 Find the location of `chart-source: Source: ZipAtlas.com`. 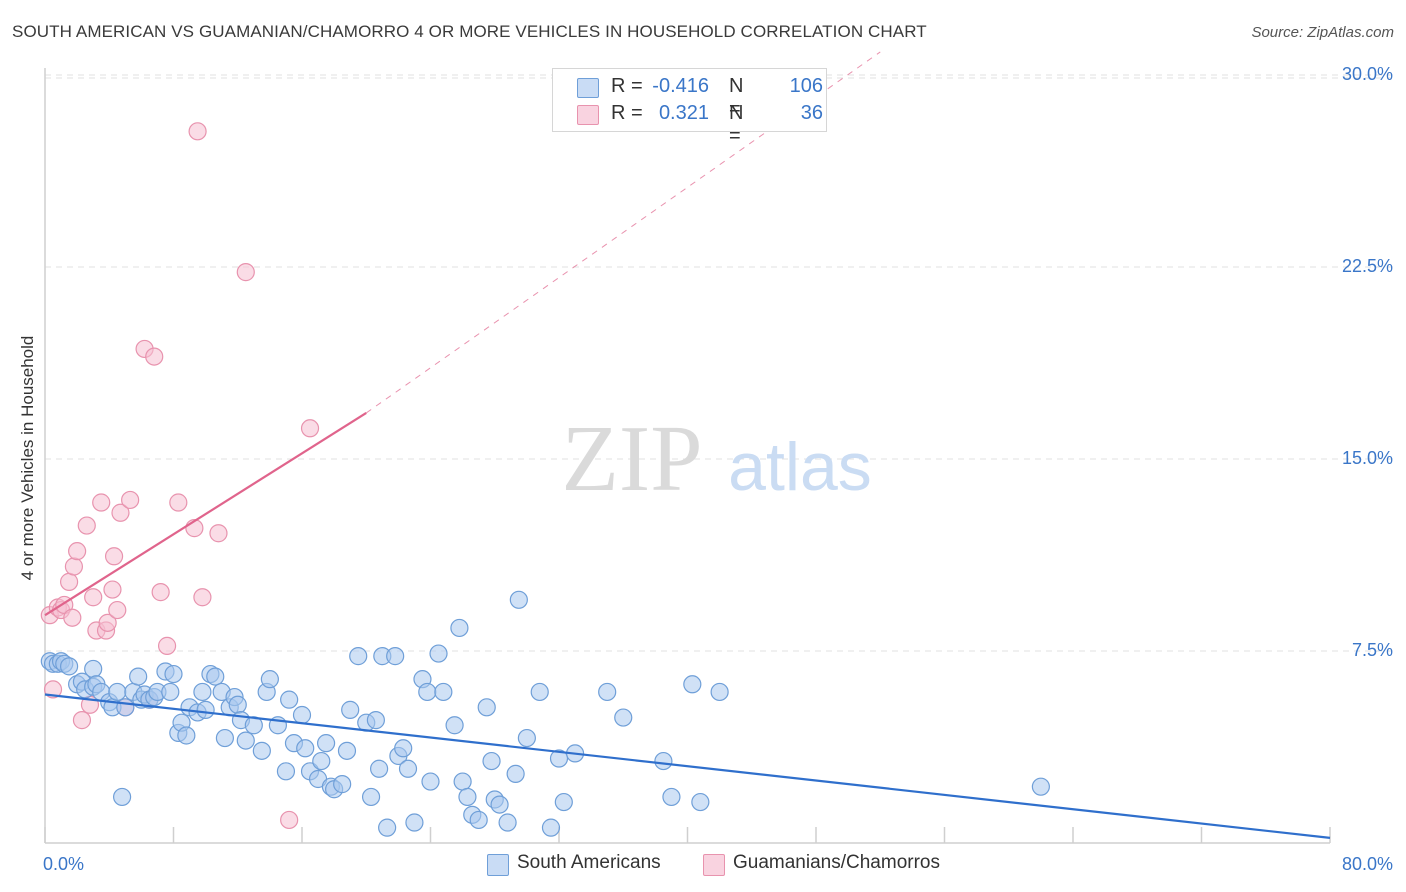

chart-source: Source: ZipAtlas.com is located at coordinates (1322, 32).